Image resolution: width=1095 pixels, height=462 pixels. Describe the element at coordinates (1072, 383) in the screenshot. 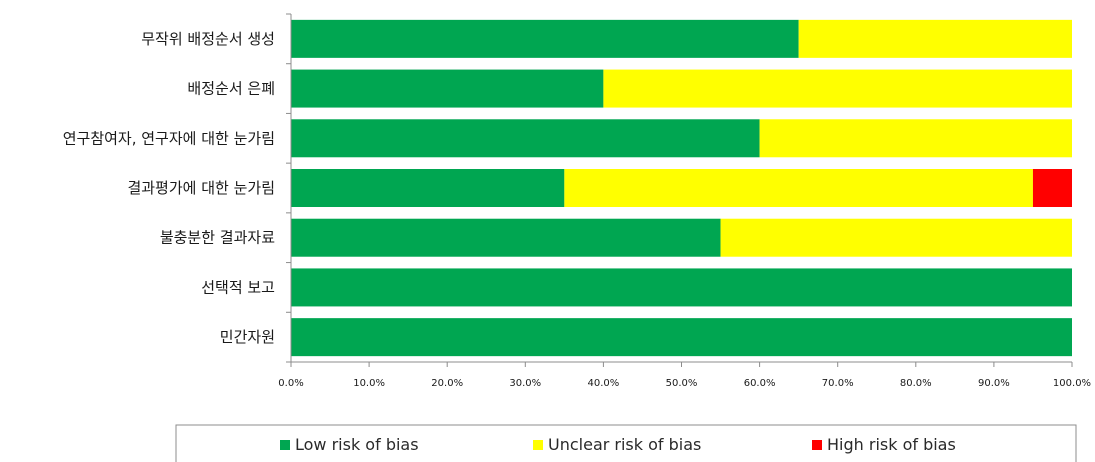

I see `x-tick-label: 100.0%` at that location.